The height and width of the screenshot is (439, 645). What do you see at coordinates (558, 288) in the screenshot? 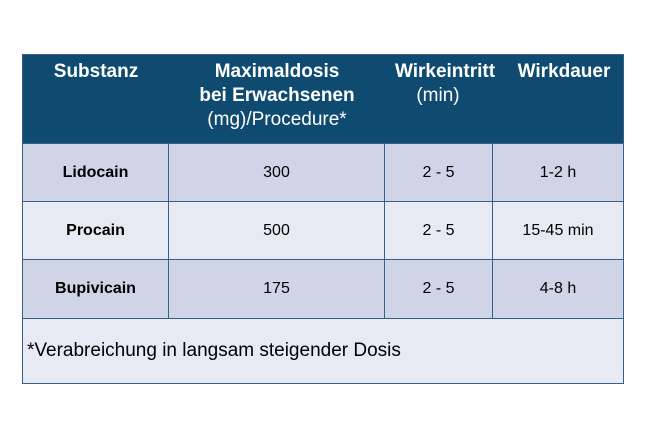
I see `cell-duration: 4-8 h` at bounding box center [558, 288].